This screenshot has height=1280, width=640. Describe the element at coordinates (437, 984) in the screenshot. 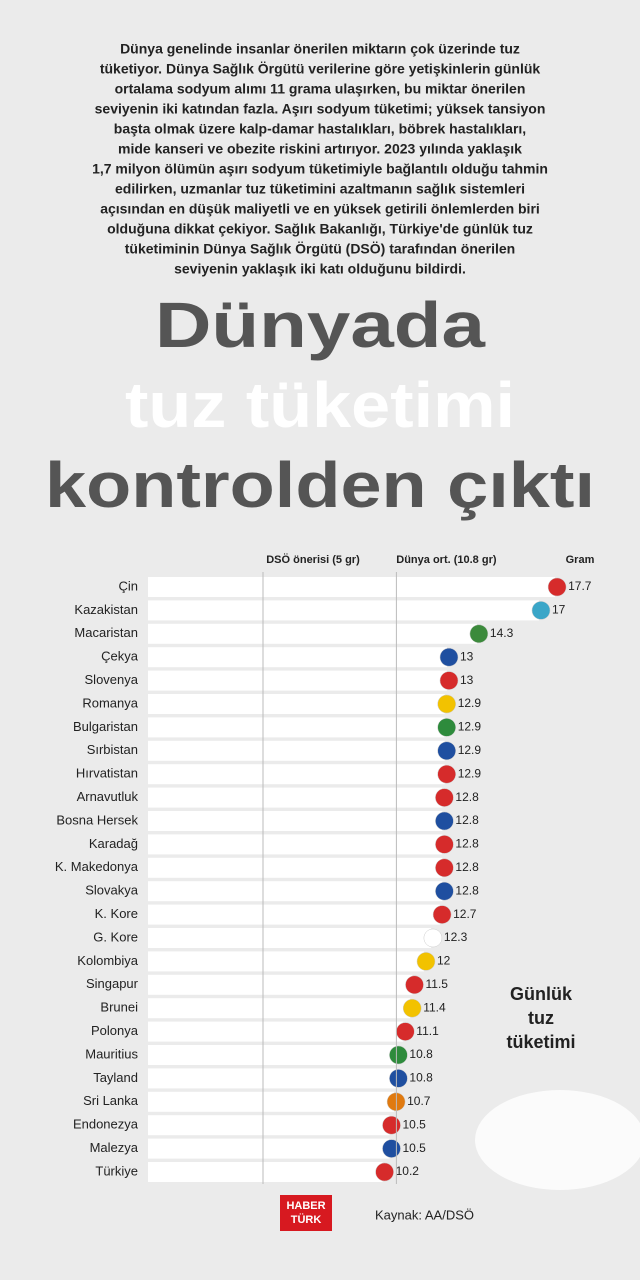

I see `value-label: 11.5` at that location.